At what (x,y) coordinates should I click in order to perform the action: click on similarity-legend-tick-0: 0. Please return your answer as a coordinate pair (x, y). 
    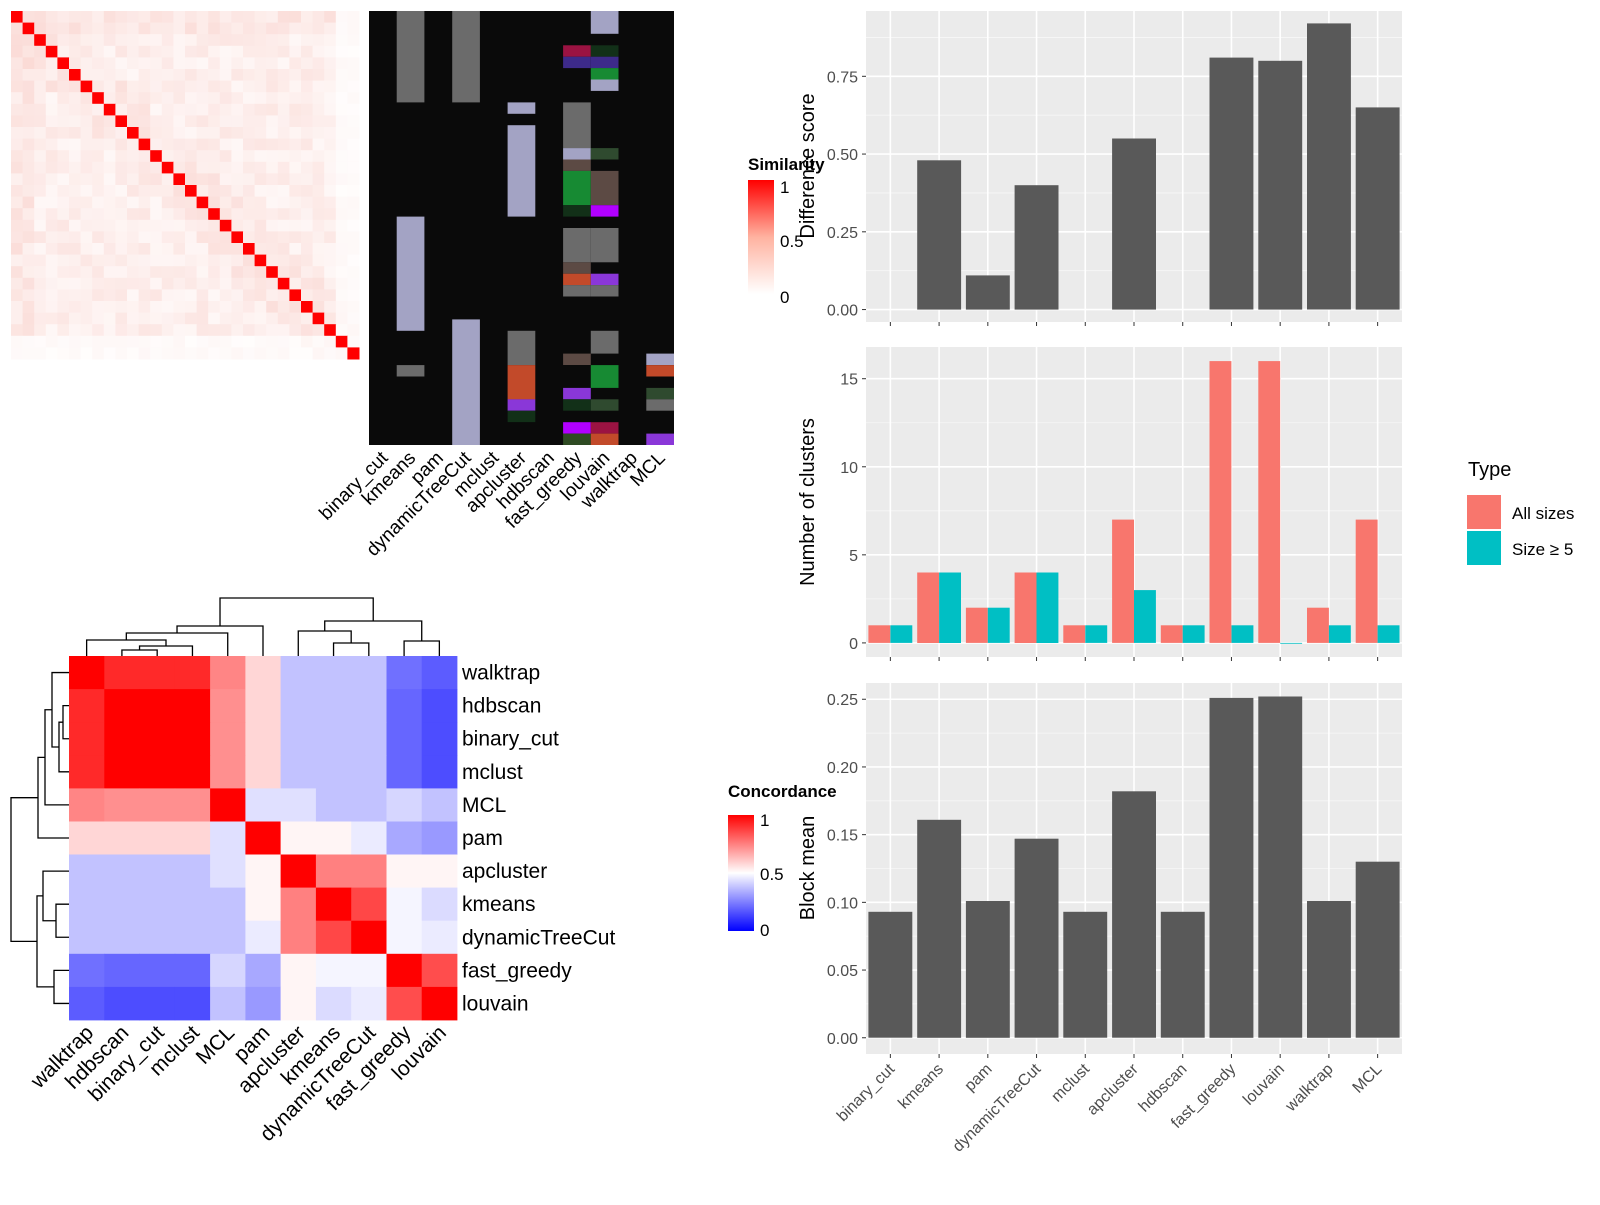
    Looking at the image, I should click on (784, 297).